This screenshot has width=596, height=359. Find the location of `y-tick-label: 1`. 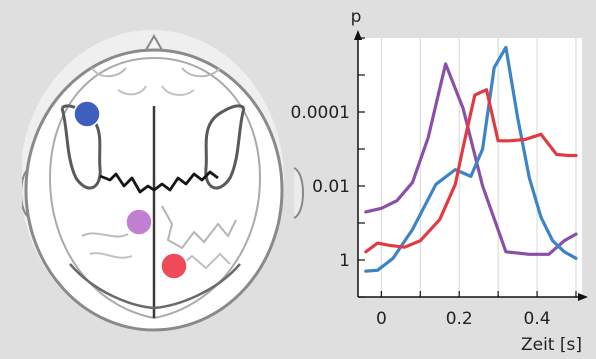

y-tick-label: 1 is located at coordinates (344, 261).